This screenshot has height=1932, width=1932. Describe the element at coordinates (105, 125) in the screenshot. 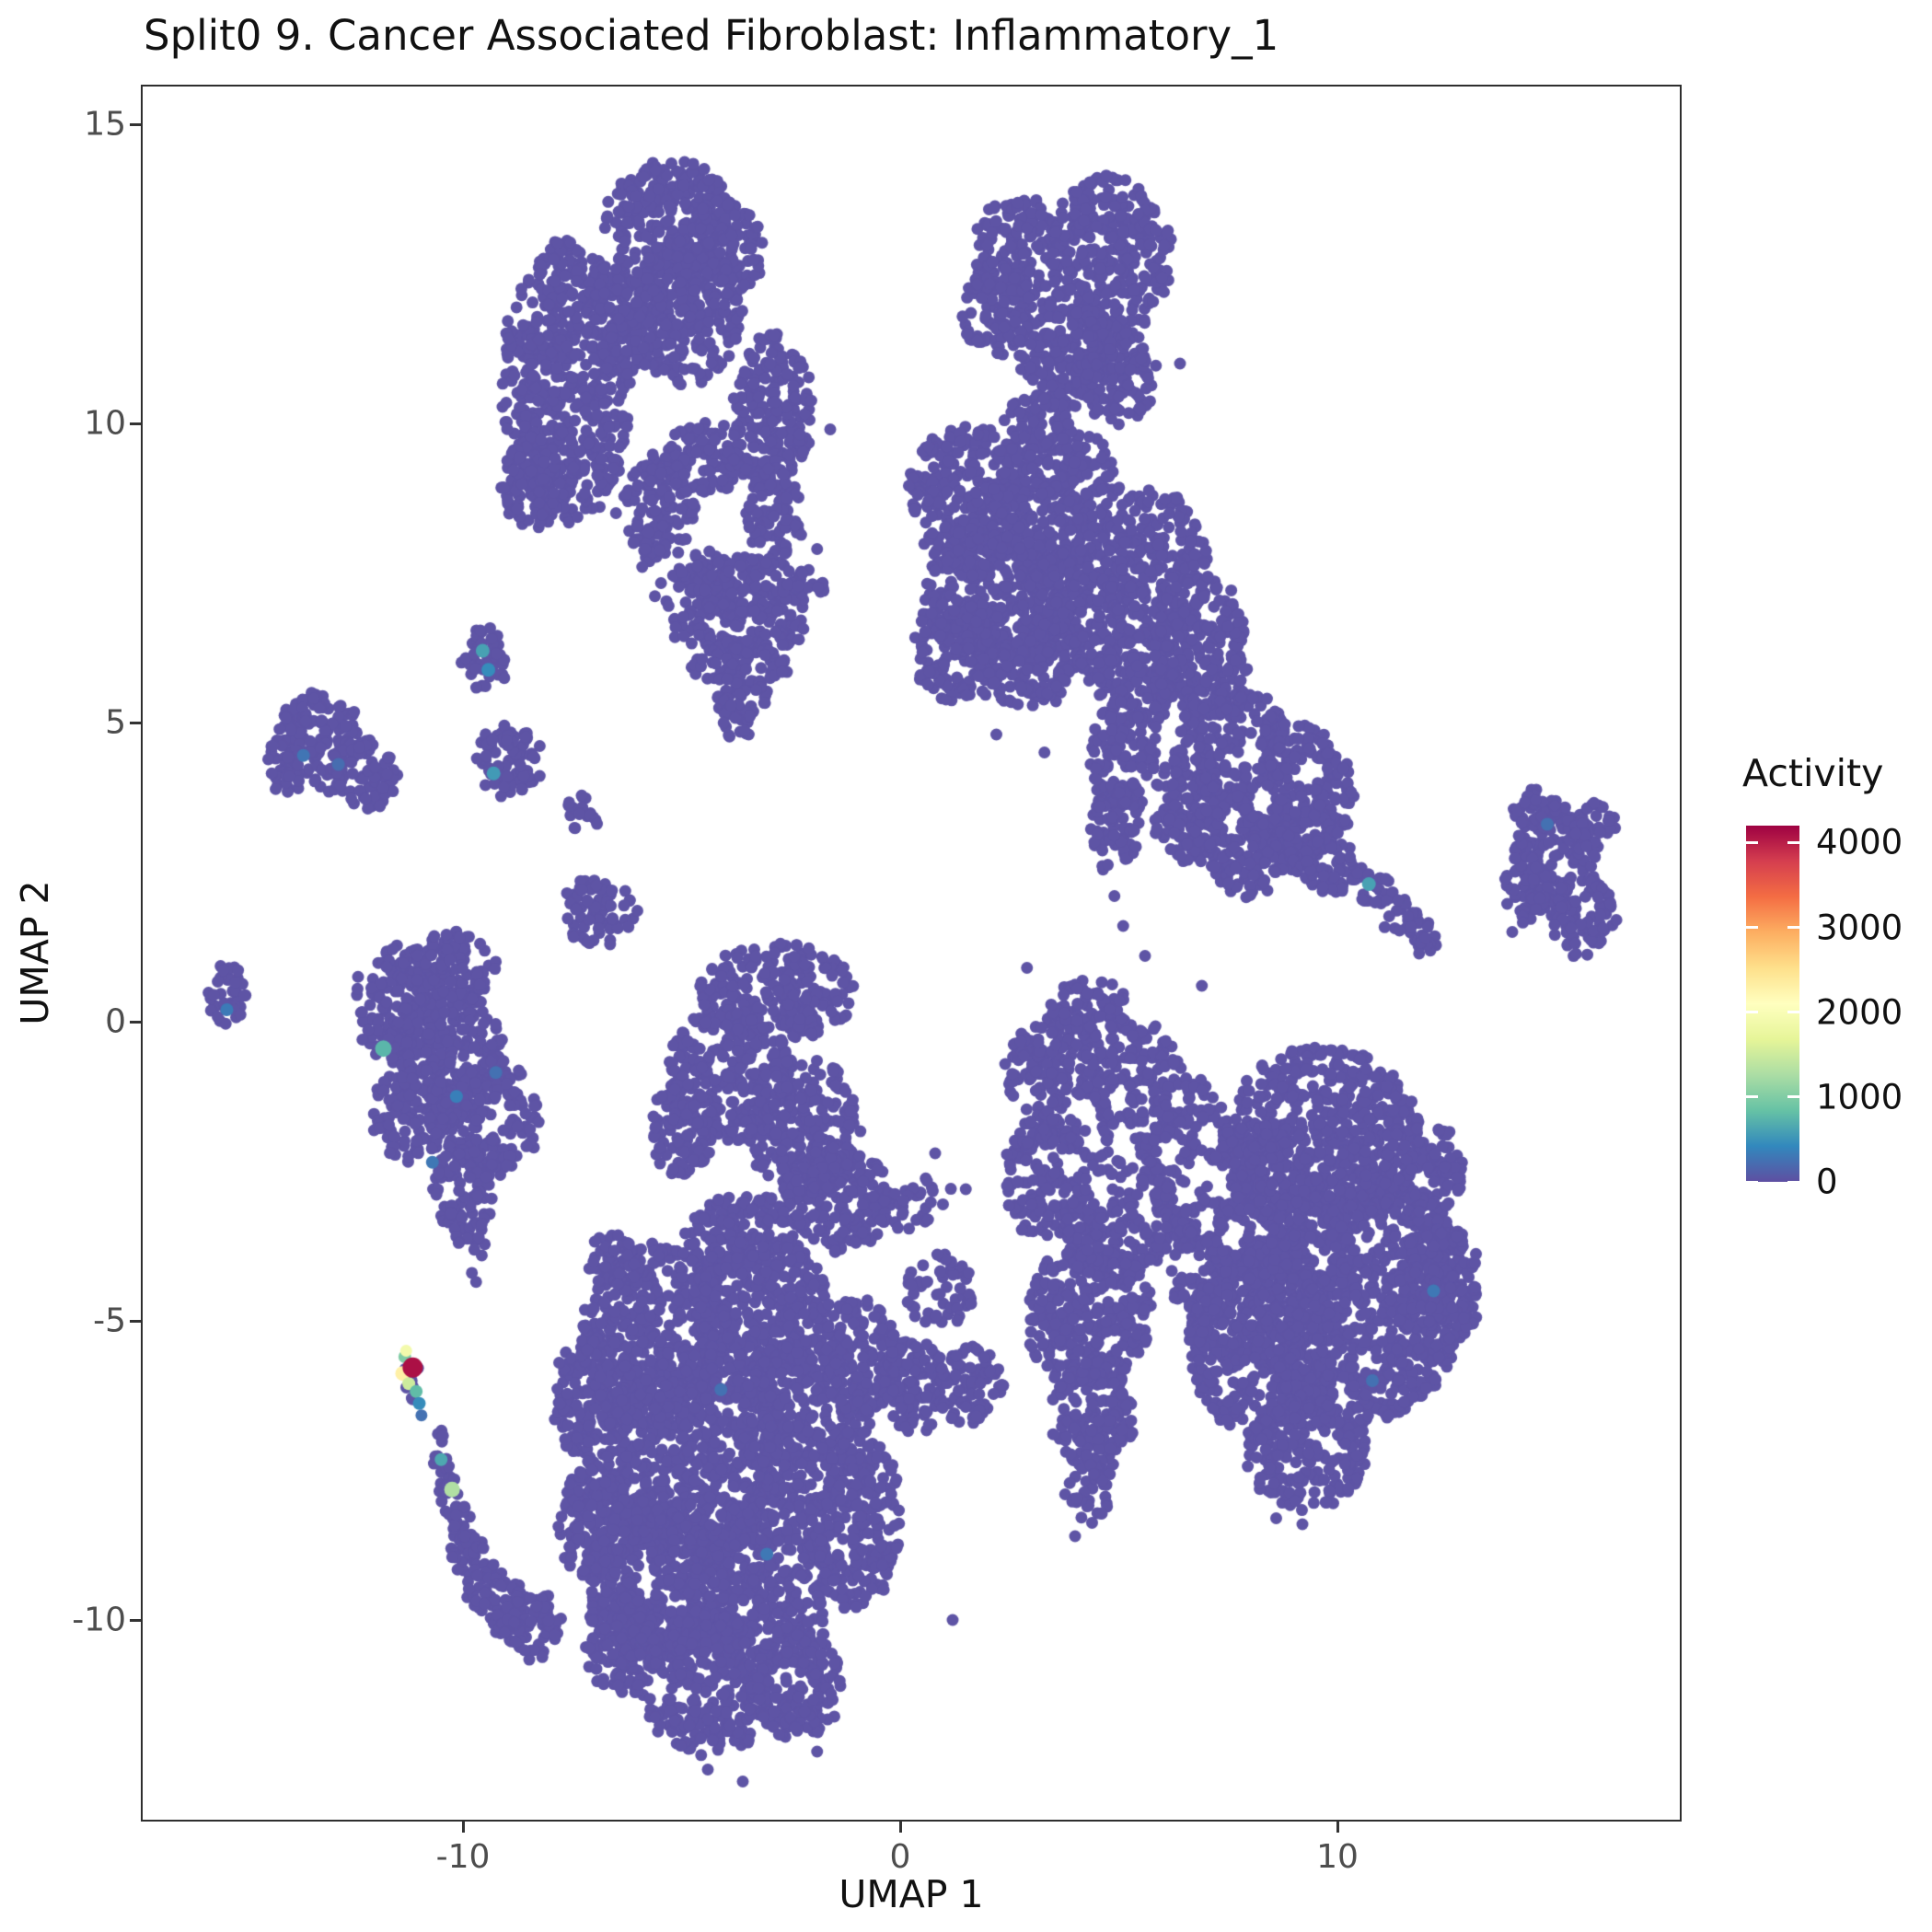

I see `y-tick-label: 15` at that location.